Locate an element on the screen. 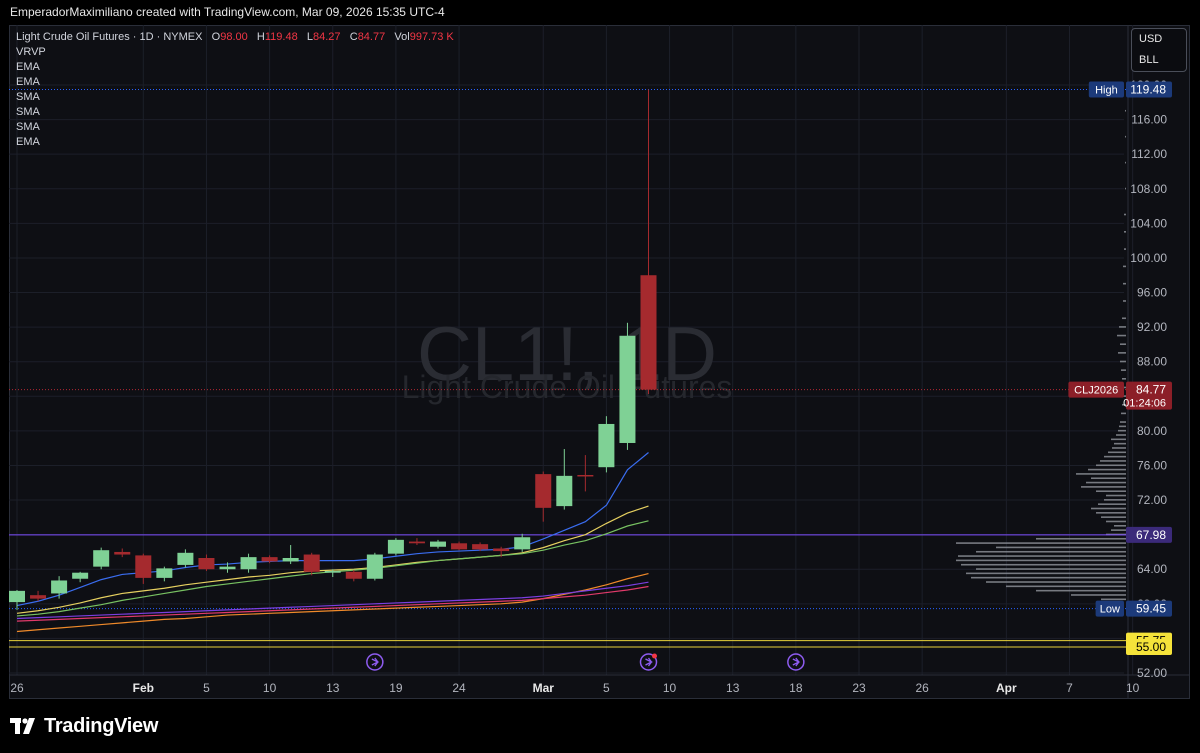 This screenshot has height=753, width=1200. legend-symbol: Light Crude Oil Futures · 1D · NYMEX is located at coordinates (109, 37).